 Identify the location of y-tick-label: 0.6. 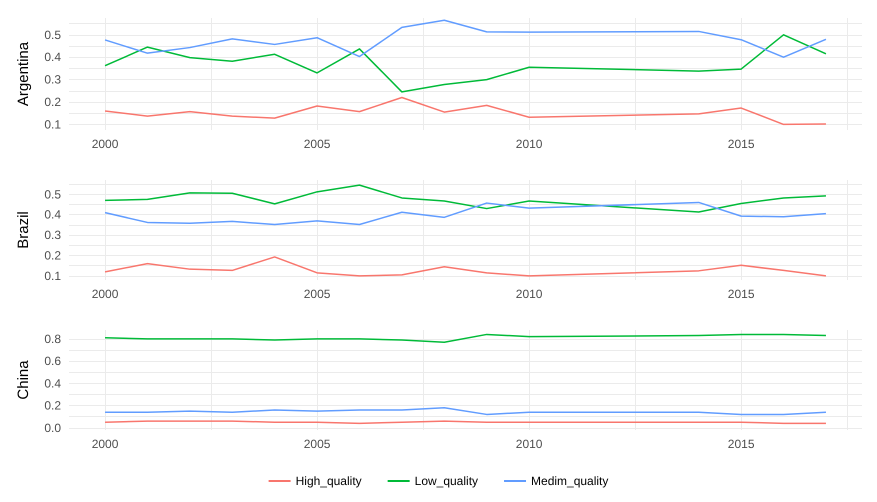
(53, 361).